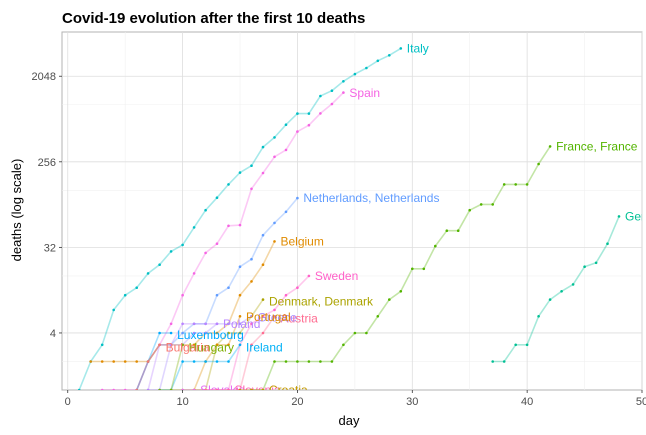  Describe the element at coordinates (16, 210) in the screenshot. I see `y-axis-label: deaths (log scale)` at that location.